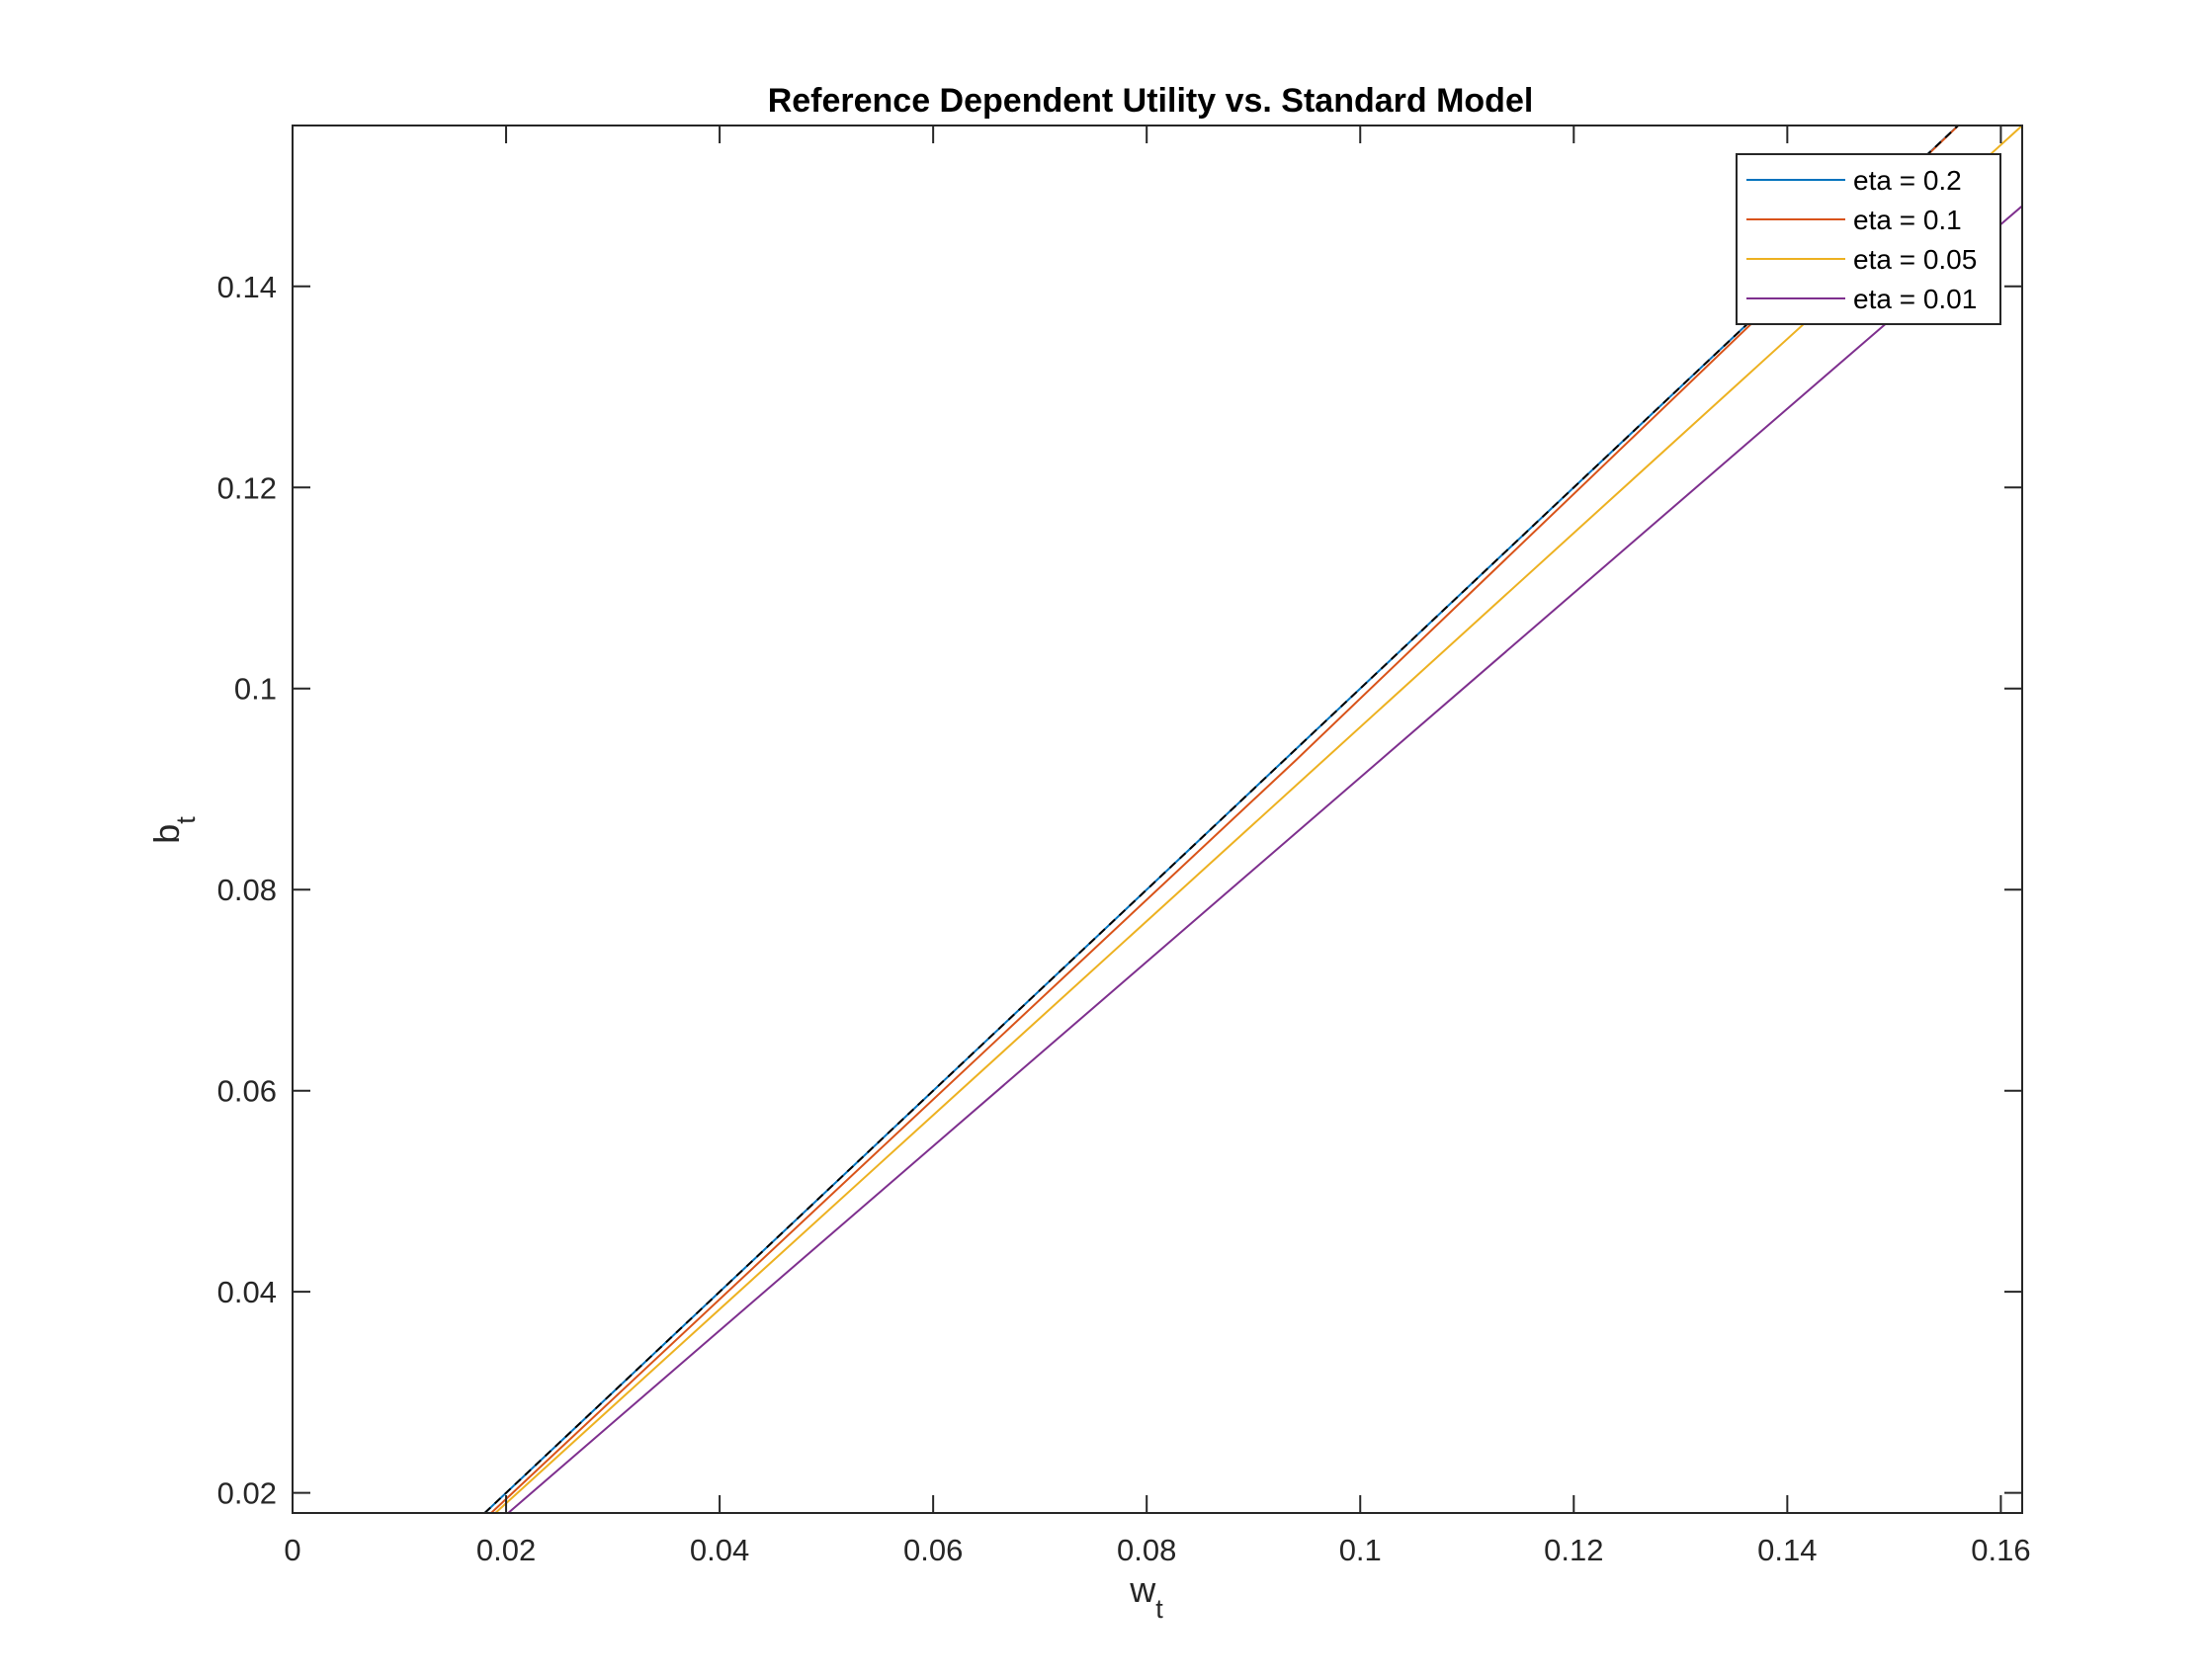 This screenshot has height=1680, width=2208. I want to click on y-tick-label: 0.12, so click(247, 487).